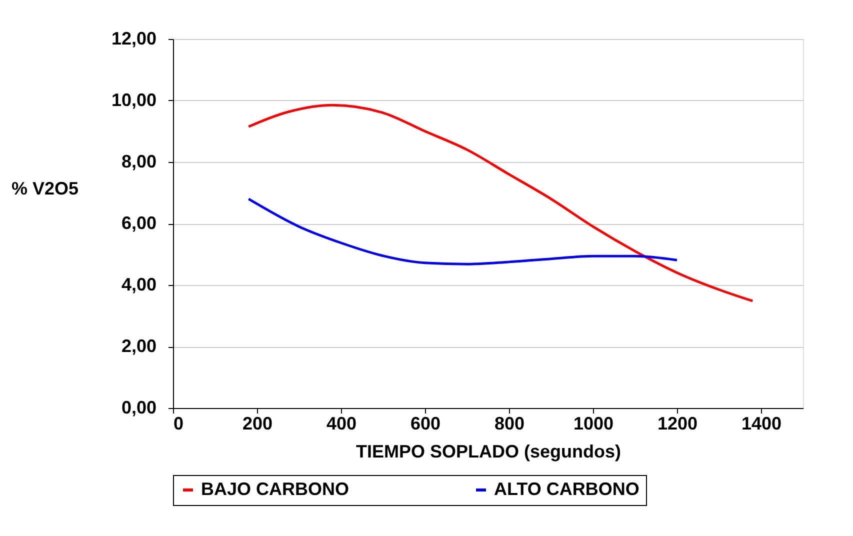 This screenshot has height=536, width=853. Describe the element at coordinates (275, 489) in the screenshot. I see `legend-label: BAJO CARBONO` at that location.